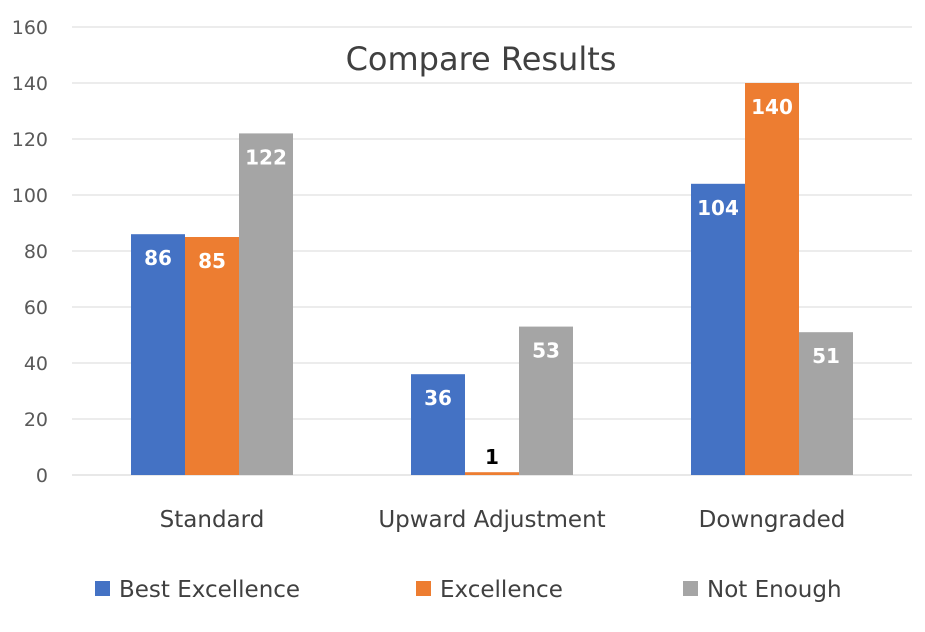 Image resolution: width=925 pixels, height=632 pixels. Describe the element at coordinates (36, 252) in the screenshot. I see `y-tick-label: 80` at that location.